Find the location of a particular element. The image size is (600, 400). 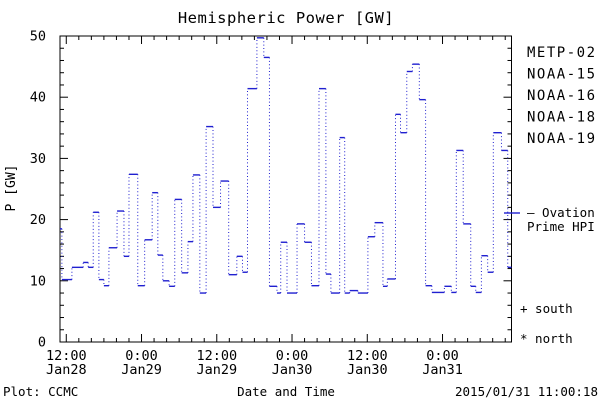

ovation-label-line1: – Ovation is located at coordinates (561, 212).